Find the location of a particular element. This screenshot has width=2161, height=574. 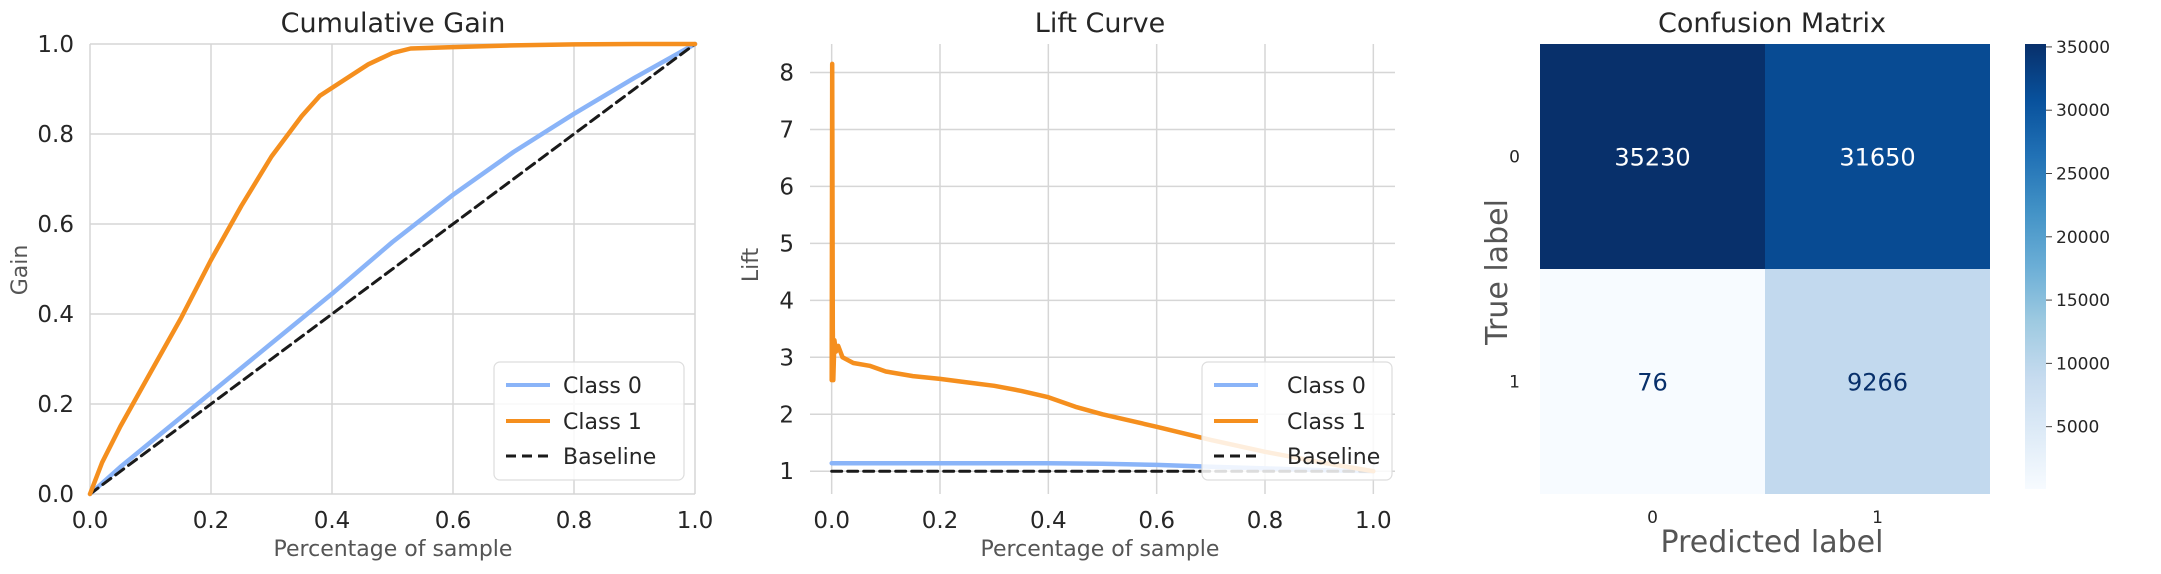

y-tick-label: 0.8 is located at coordinates (55, 135).